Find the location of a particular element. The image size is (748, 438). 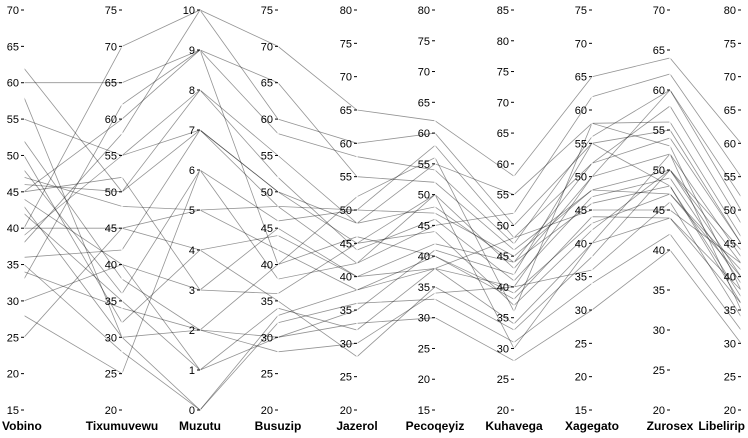

axis-title: Kuhavega is located at coordinates (514, 426).